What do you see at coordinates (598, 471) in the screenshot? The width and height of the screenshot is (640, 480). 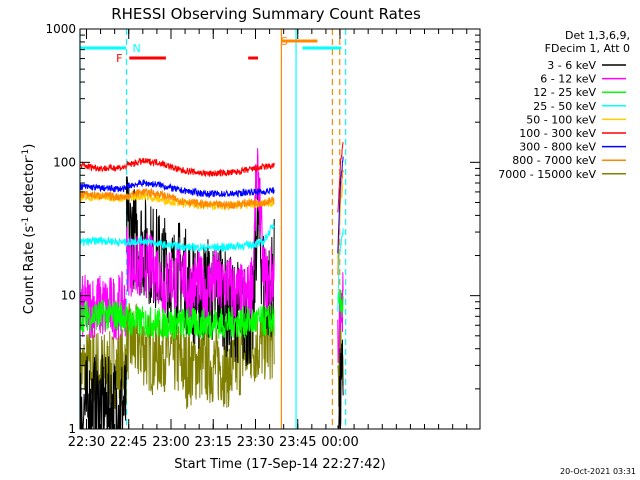 I see `footer-timestamp: 20-Oct-2021 03:31` at bounding box center [598, 471].